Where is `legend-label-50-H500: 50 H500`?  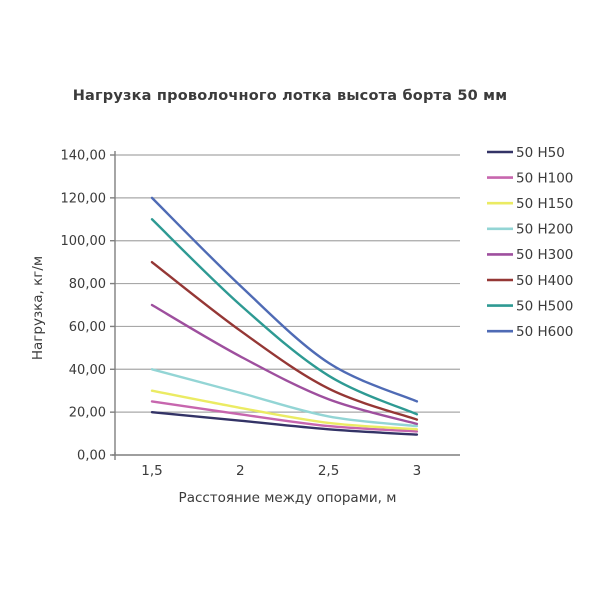
legend-label-50-H500: 50 H500 is located at coordinates (544, 306).